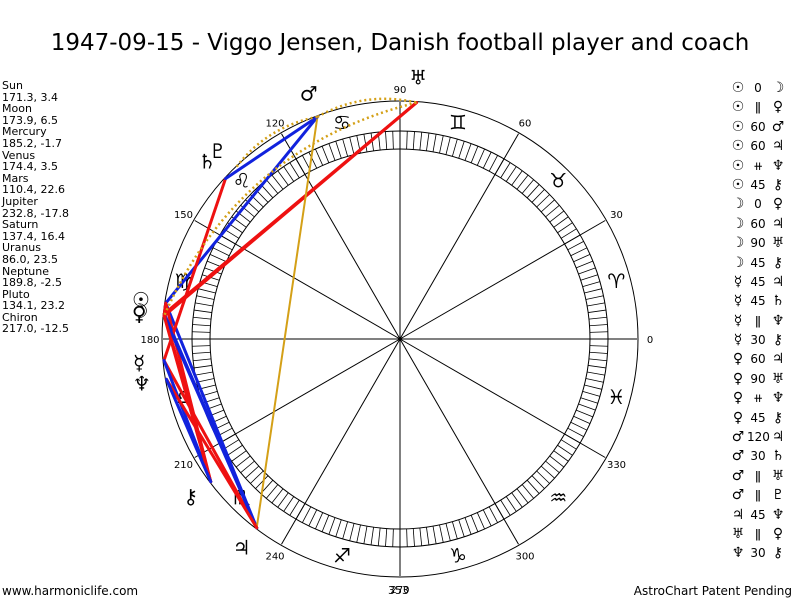  I want to click on aspect-planet-2: ♆, so click(778, 165).